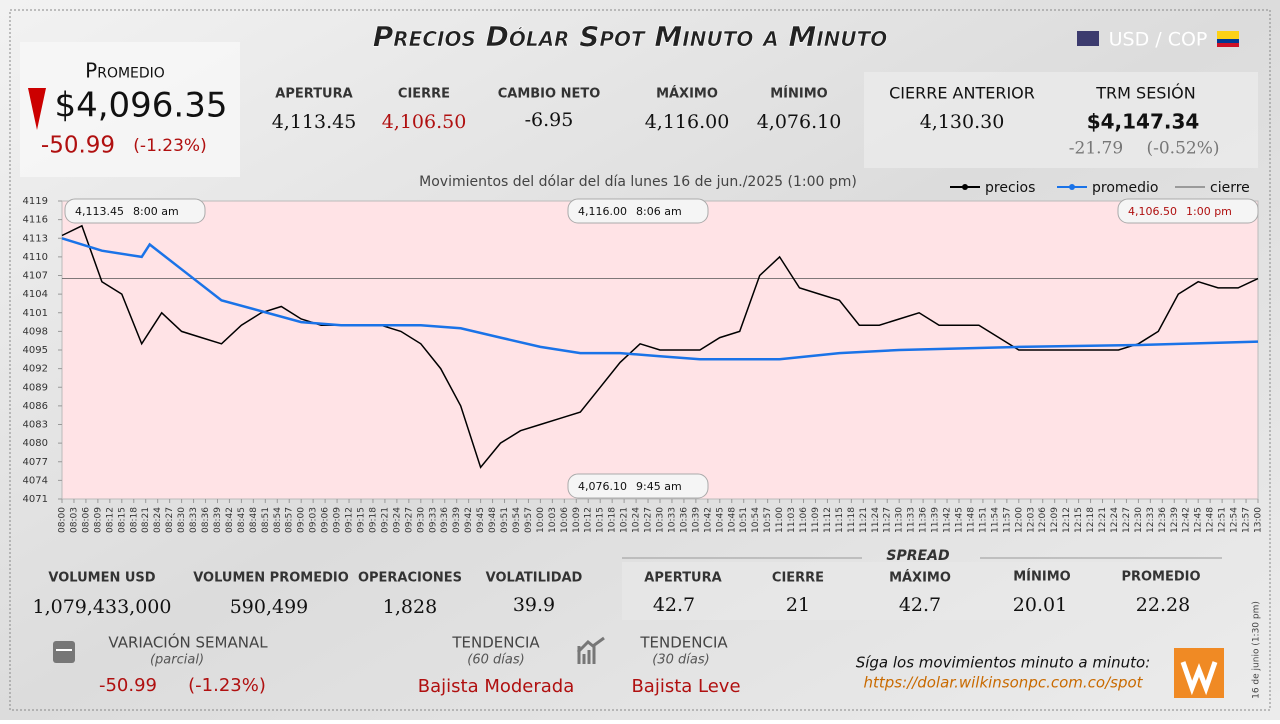 This screenshot has width=1280, height=724. I want to click on x-tick-label: 09:36, so click(445, 520).